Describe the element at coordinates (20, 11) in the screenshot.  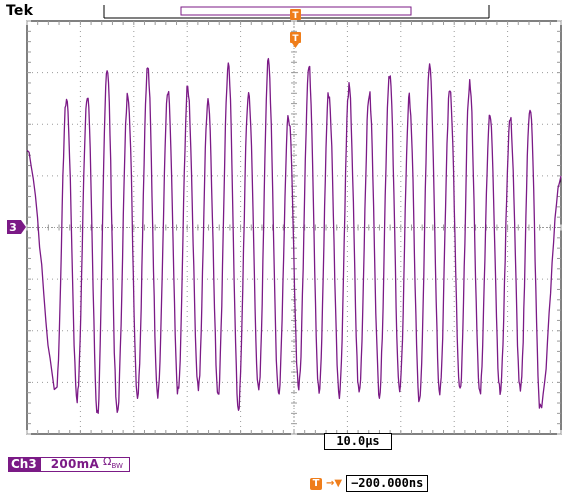
I see `brand-logo: Tek` at that location.